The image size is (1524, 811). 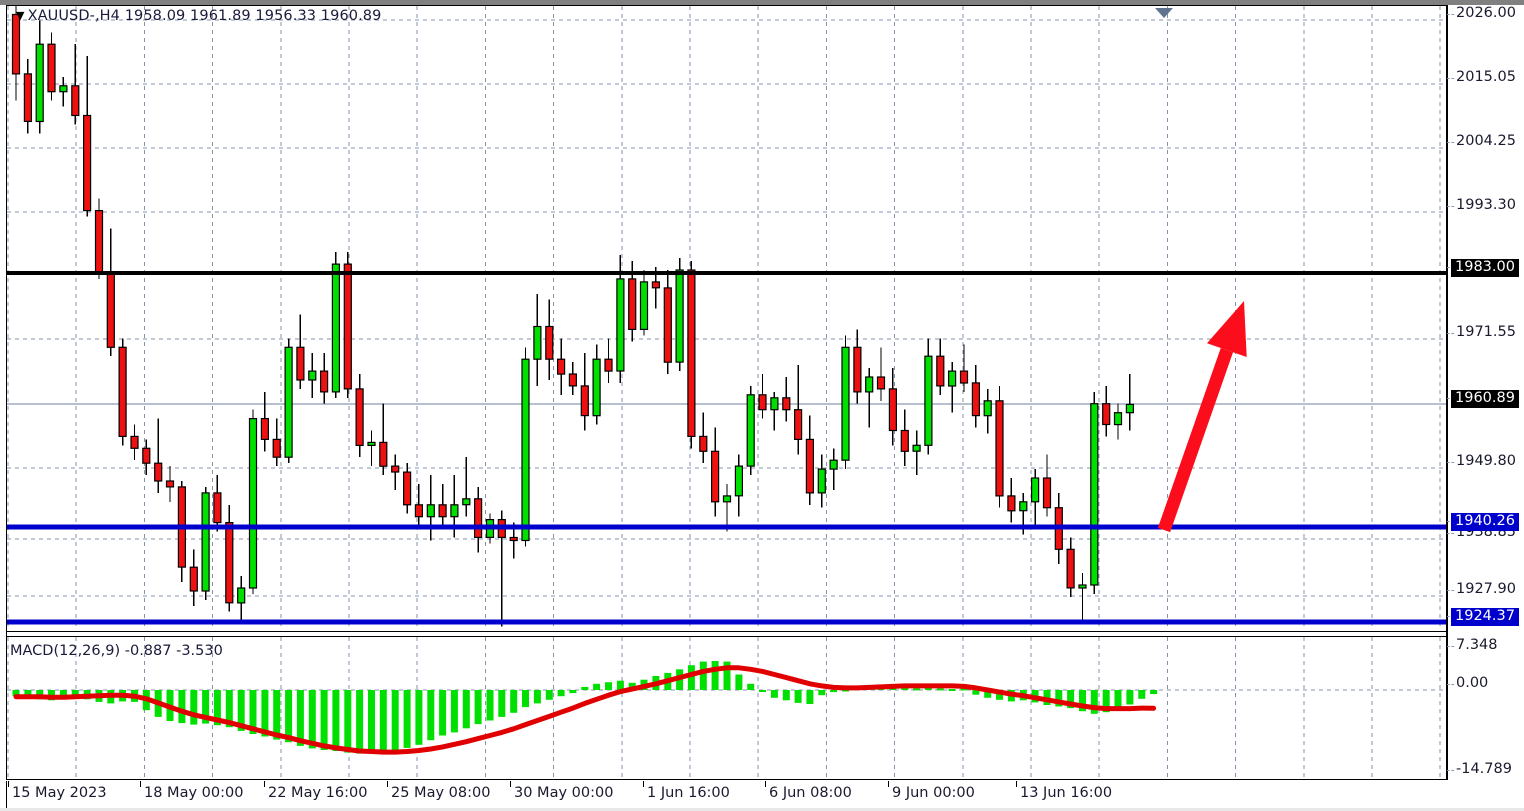 What do you see at coordinates (1484, 769) in the screenshot?
I see `price-axis-label: -14.789` at bounding box center [1484, 769].